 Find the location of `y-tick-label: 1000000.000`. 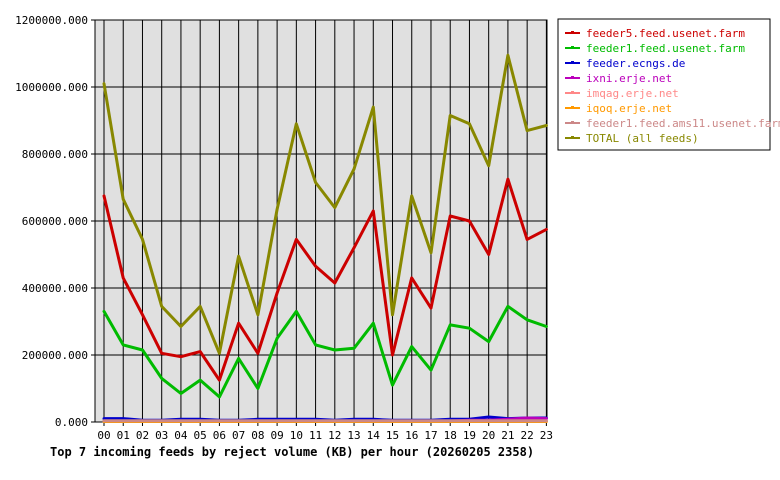

y-tick-label: 1000000.000 is located at coordinates (51, 87).